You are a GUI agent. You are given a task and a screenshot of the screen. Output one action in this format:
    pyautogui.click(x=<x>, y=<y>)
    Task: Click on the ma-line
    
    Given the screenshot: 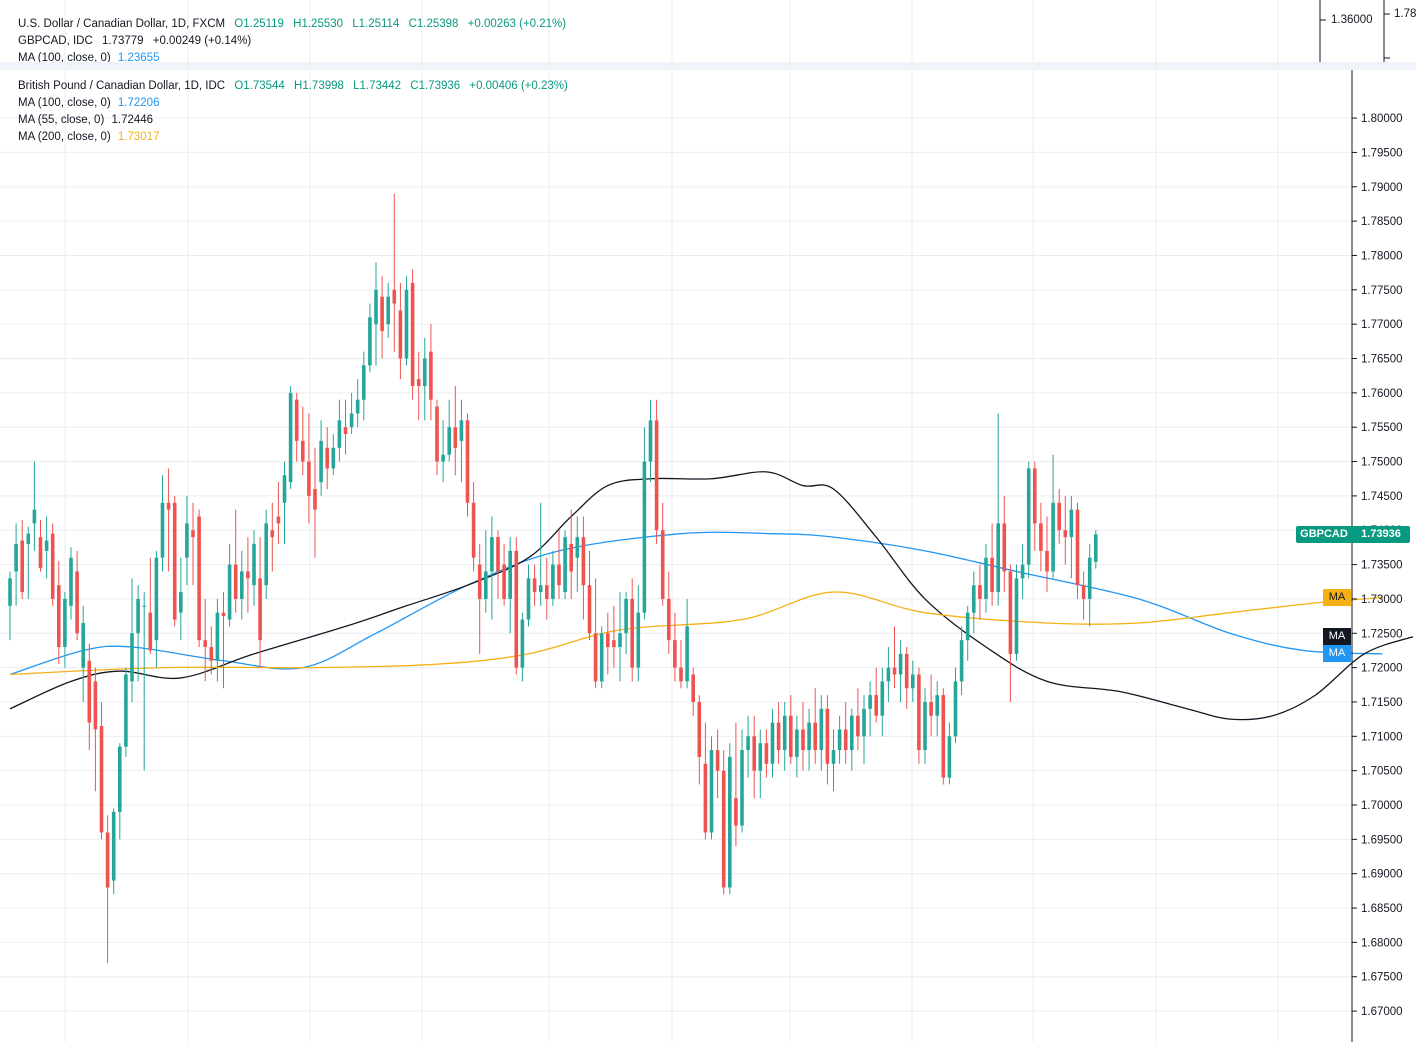 What is the action you would take?
    pyautogui.click(x=696, y=603)
    